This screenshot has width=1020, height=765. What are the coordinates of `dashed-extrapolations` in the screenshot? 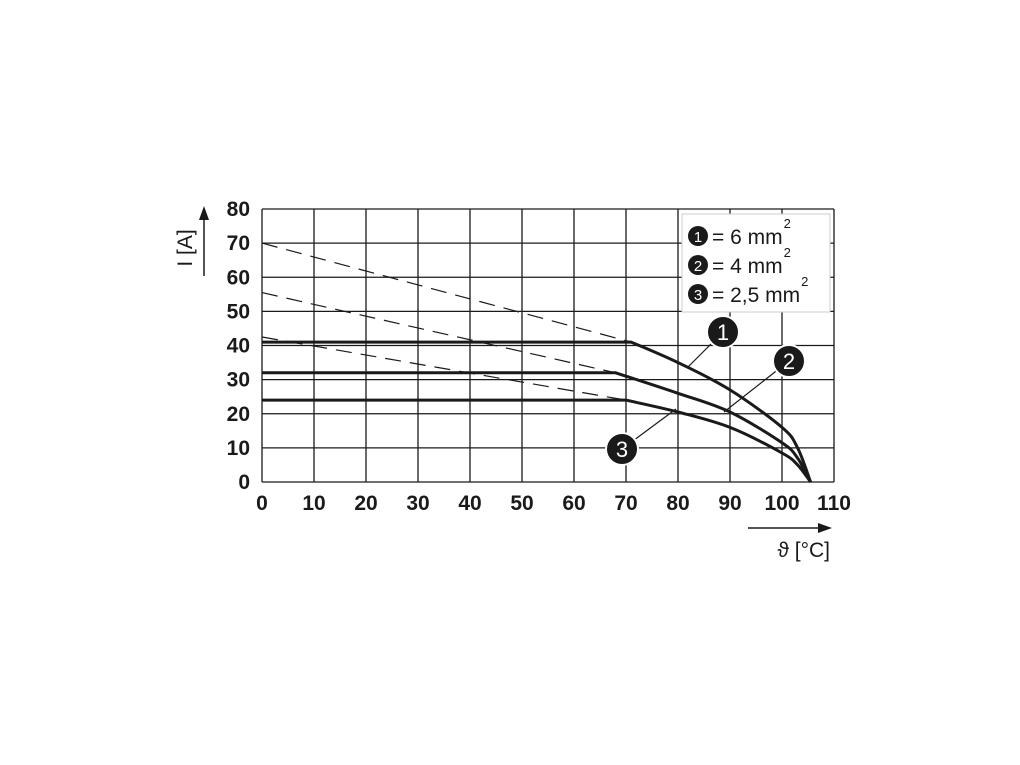 It's located at (446, 321).